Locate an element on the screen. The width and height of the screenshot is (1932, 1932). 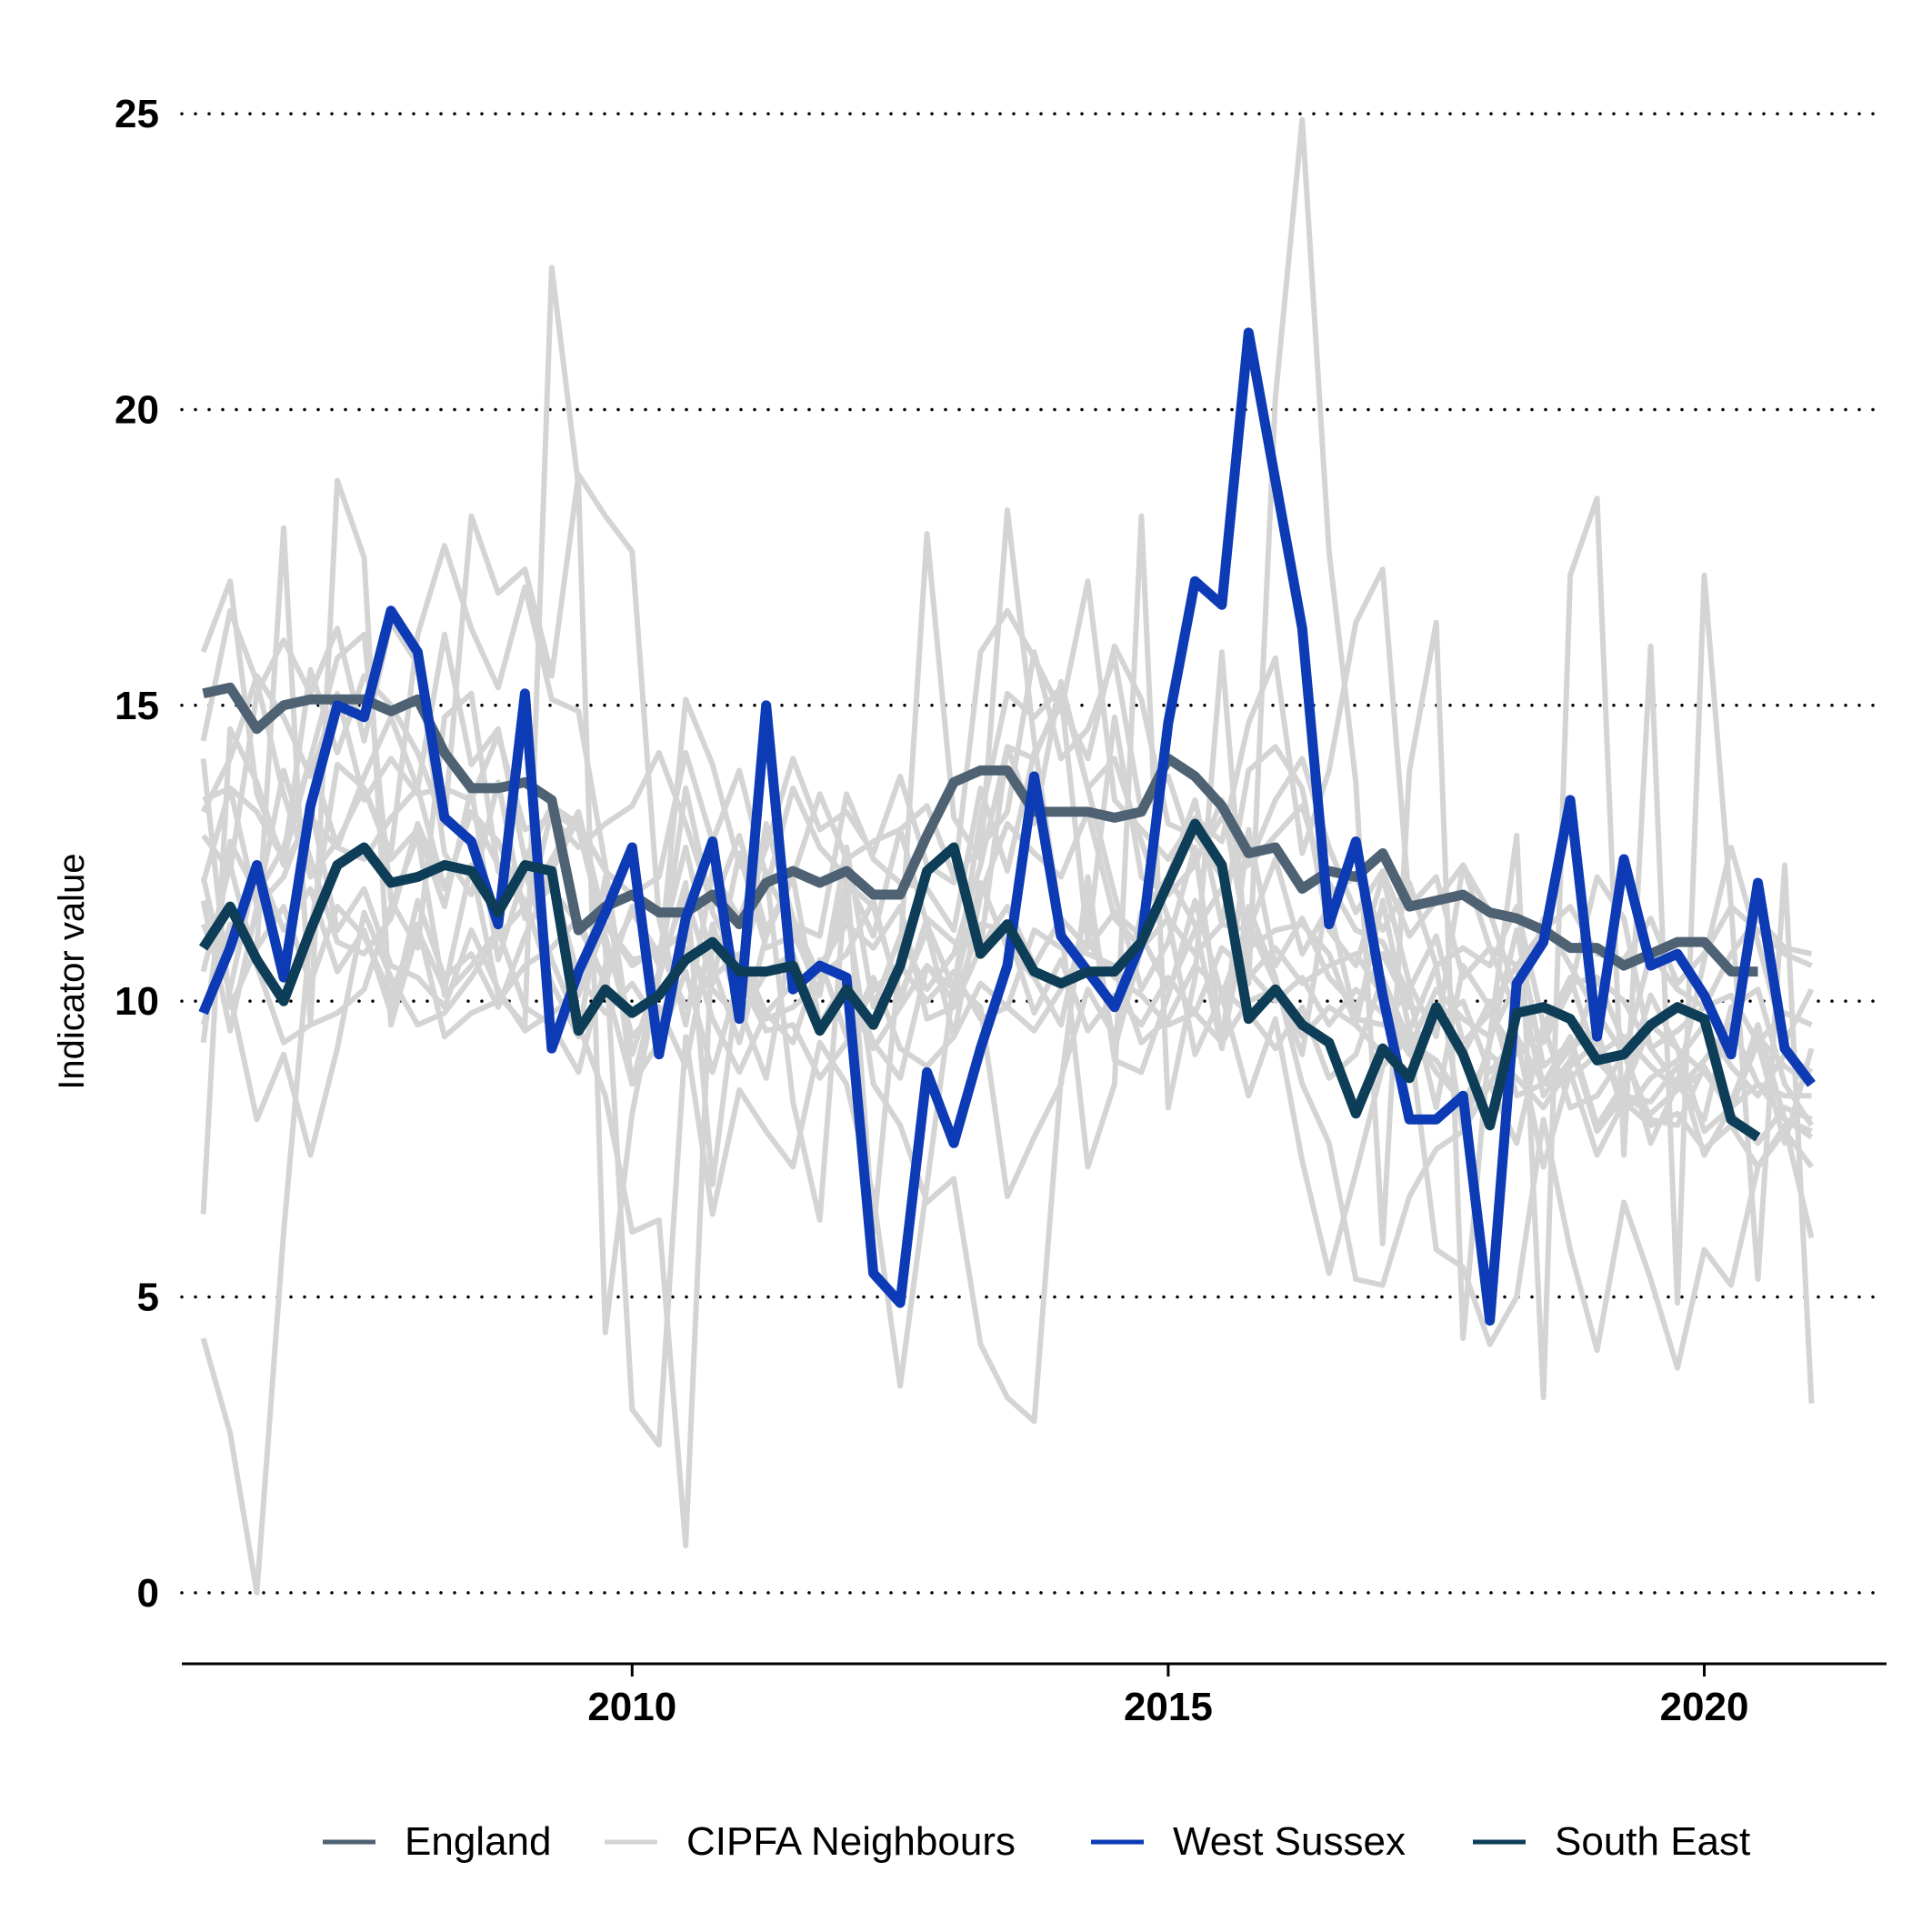
legend-item-south-east: South East is located at coordinates (1611, 1841).